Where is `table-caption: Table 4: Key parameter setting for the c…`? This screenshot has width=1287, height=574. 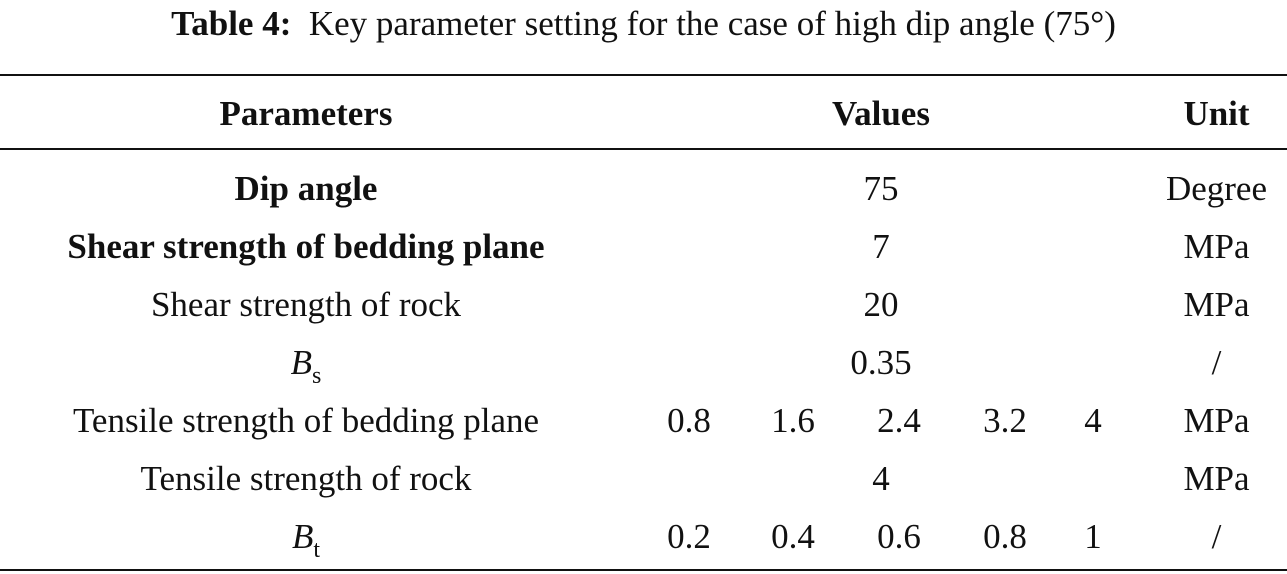 table-caption: Table 4: Key parameter setting for the c… is located at coordinates (643, 24).